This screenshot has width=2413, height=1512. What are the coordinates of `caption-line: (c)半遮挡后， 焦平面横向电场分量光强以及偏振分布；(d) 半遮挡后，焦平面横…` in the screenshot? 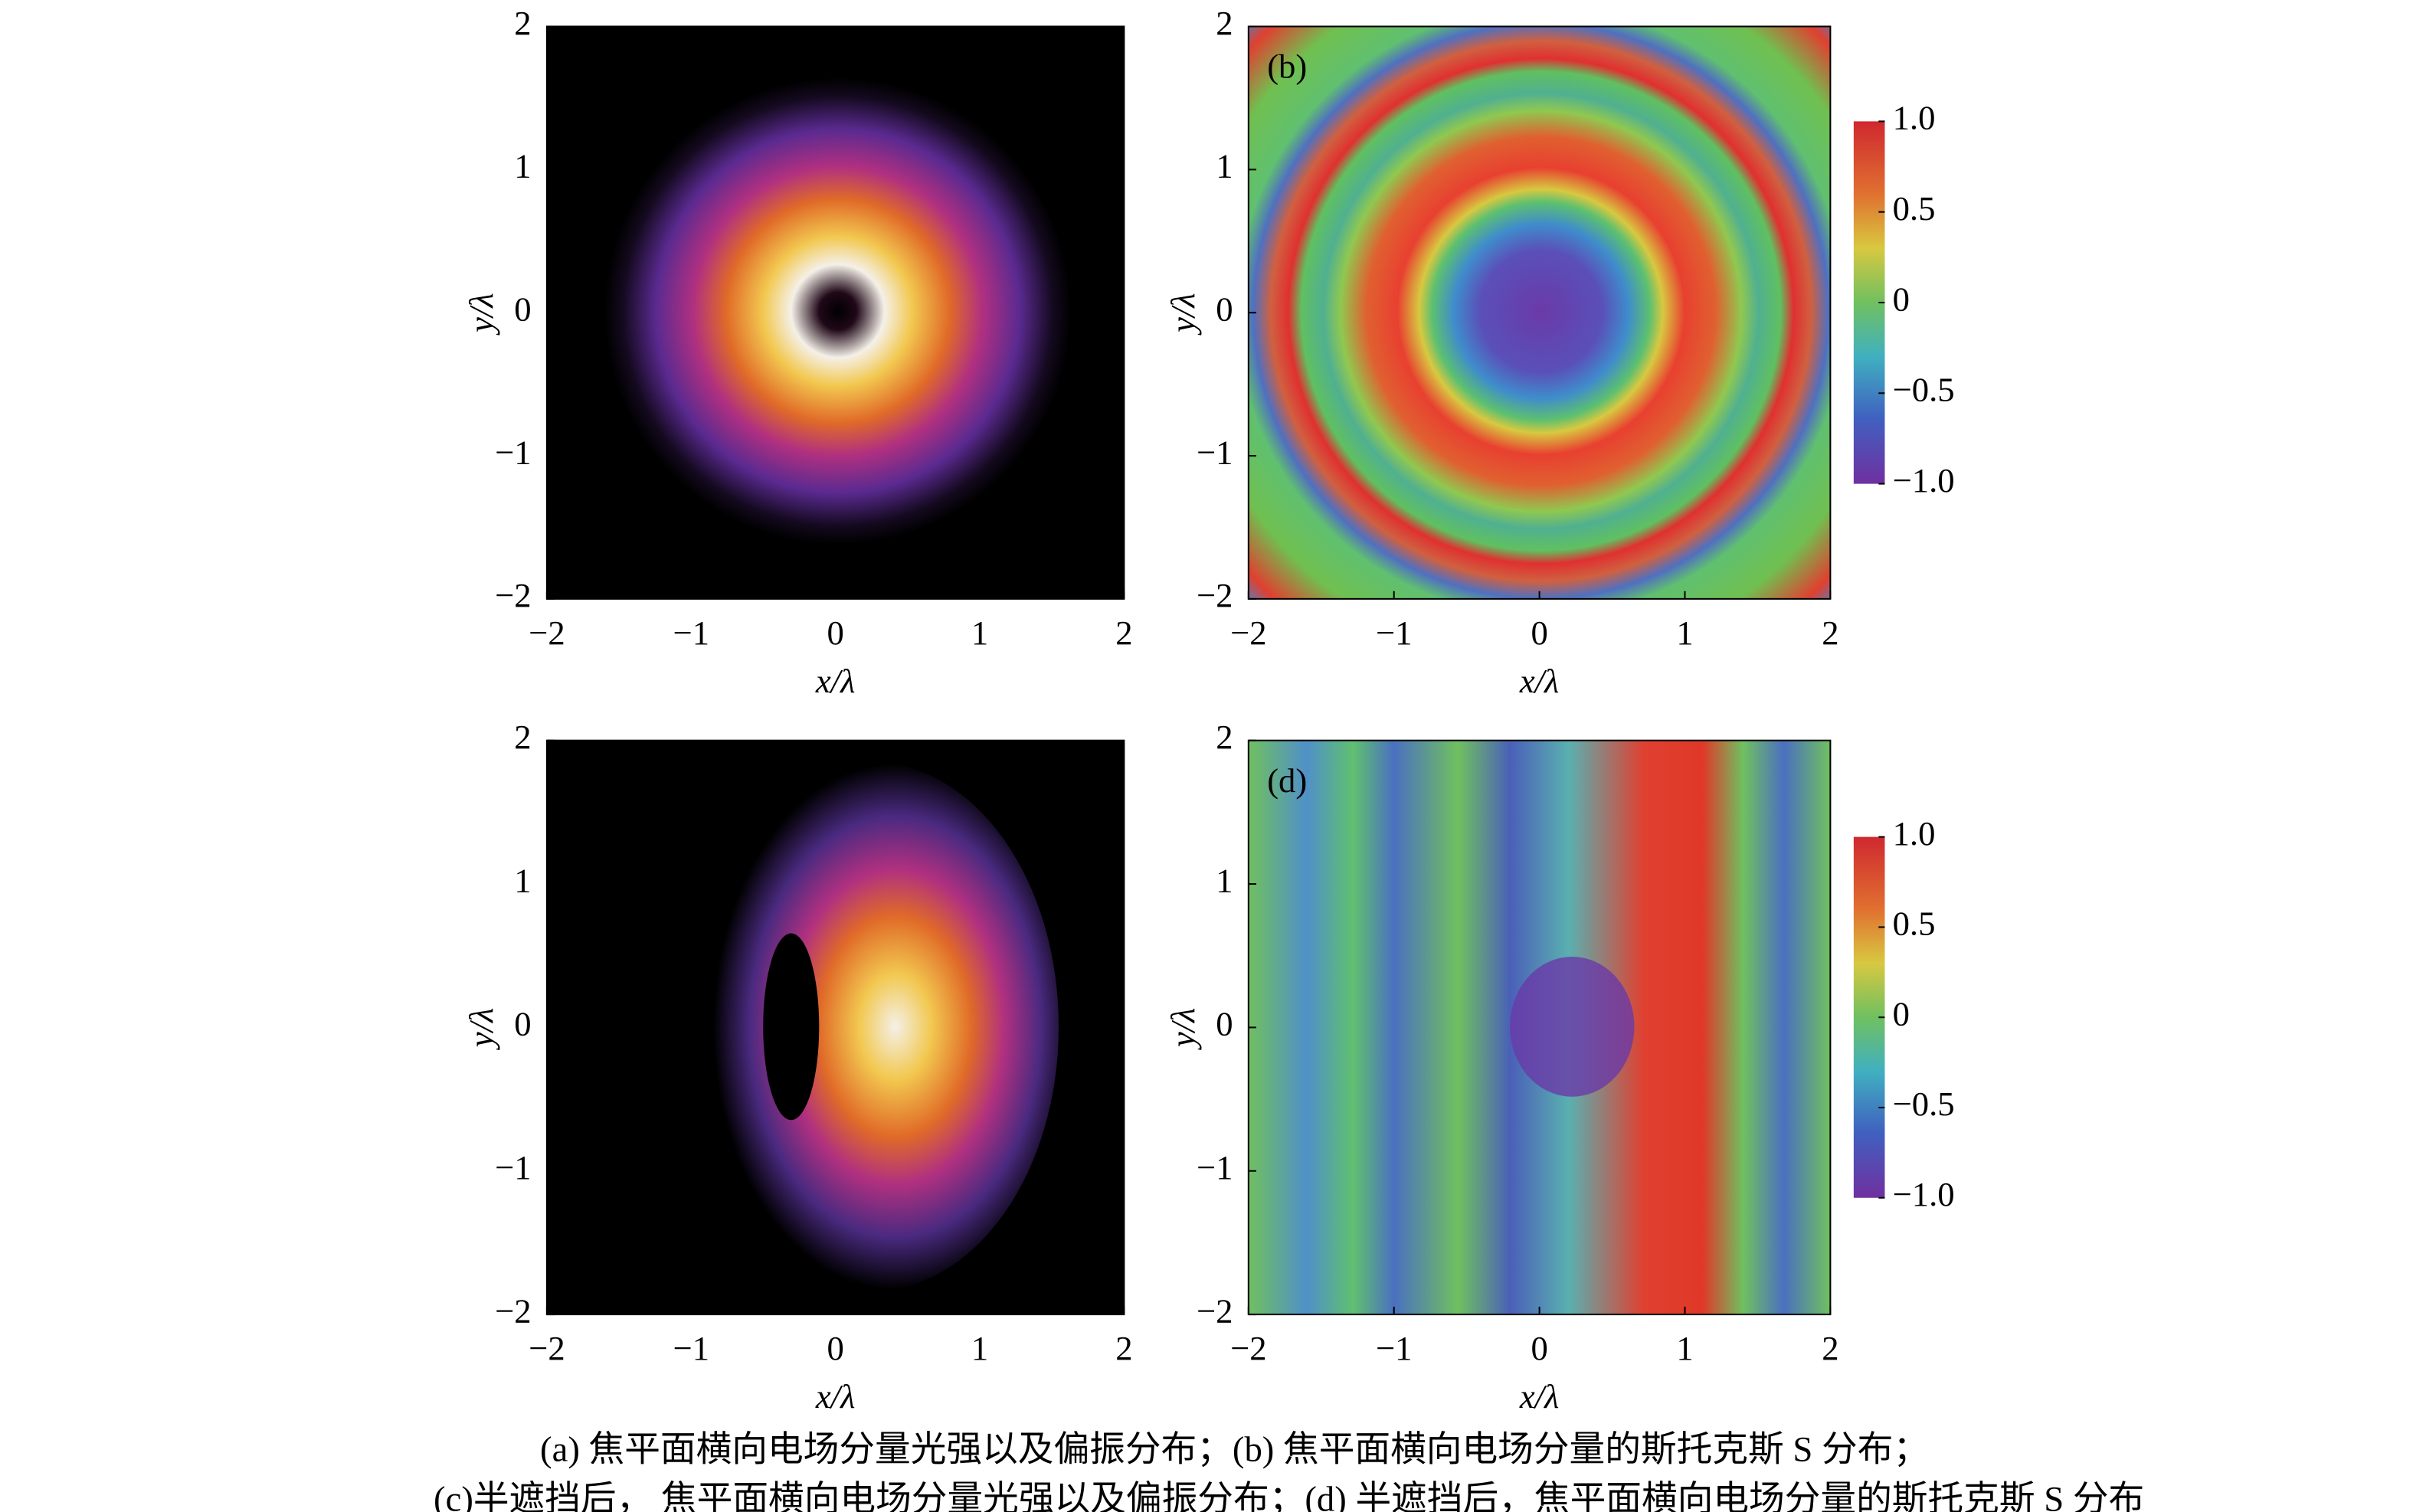 It's located at (1289, 1496).